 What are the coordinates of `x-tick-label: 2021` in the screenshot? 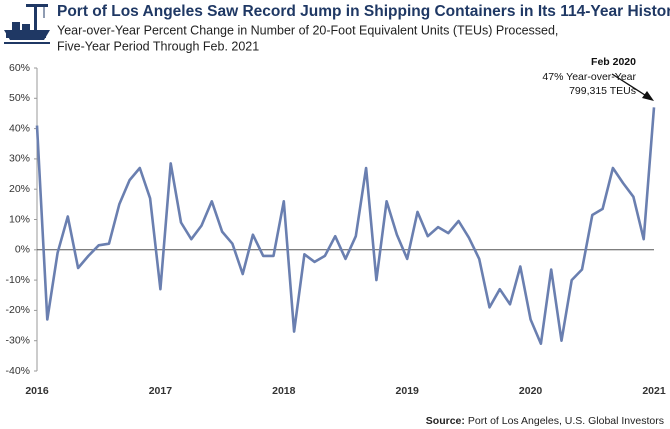 It's located at (654, 391).